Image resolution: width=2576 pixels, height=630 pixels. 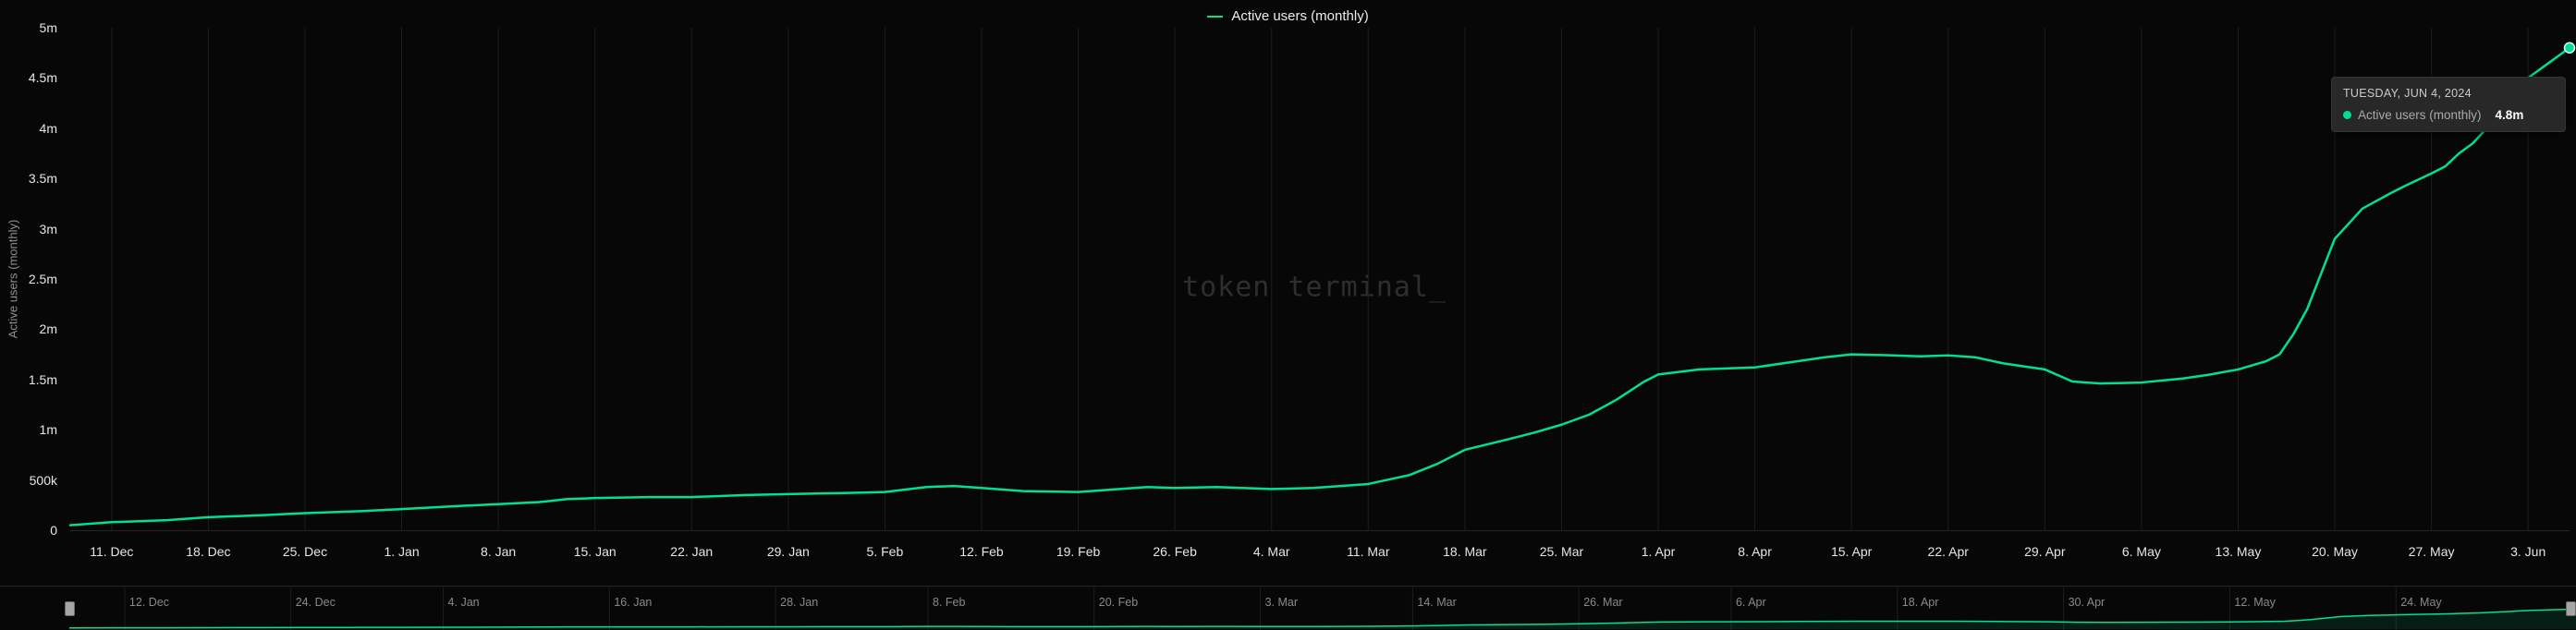 I want to click on navigator-tick-label: 6. Apr, so click(x=1751, y=602).